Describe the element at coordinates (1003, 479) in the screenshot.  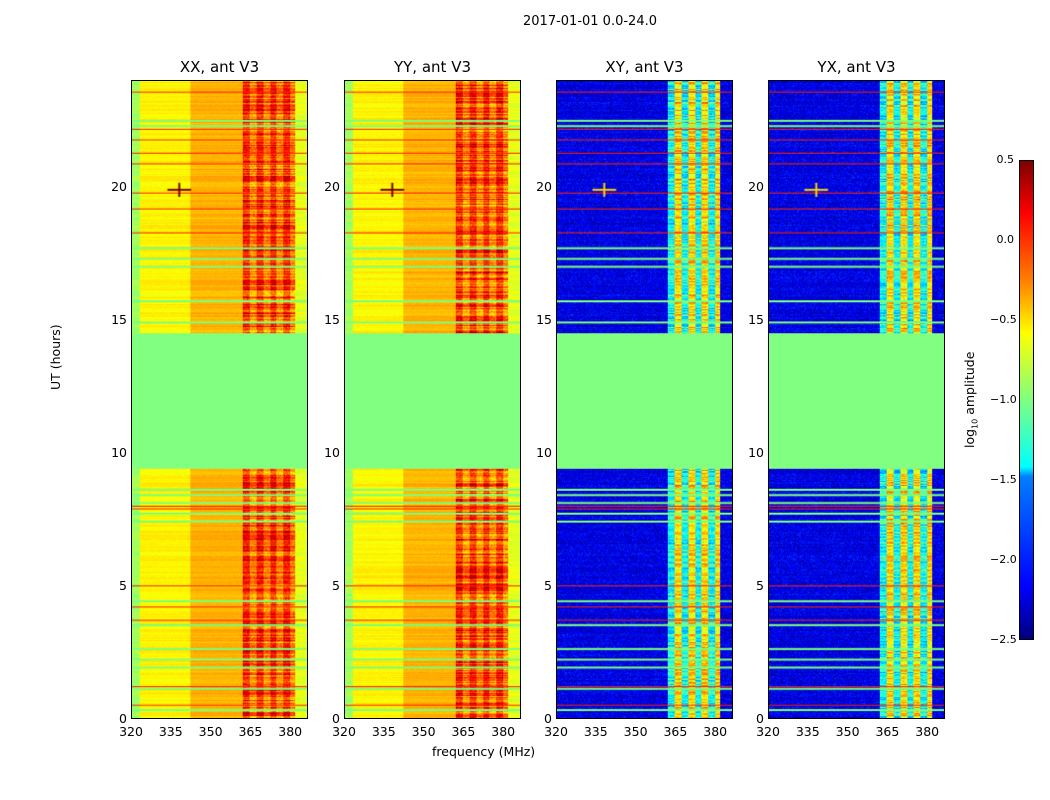
I see `colorbar-tick-label: −1.5` at that location.